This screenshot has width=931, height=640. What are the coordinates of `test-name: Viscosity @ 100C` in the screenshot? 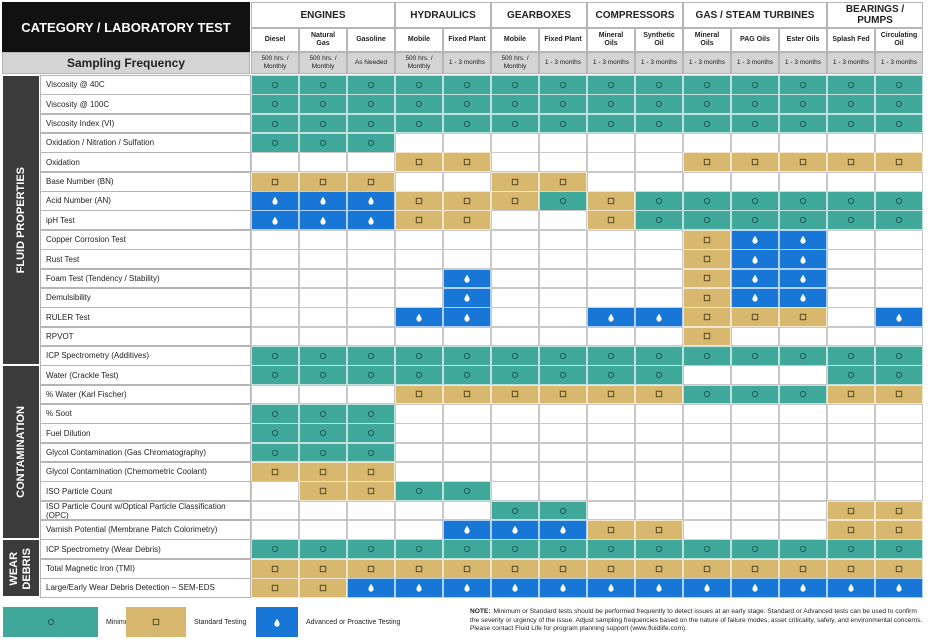 It's located at (145, 104).